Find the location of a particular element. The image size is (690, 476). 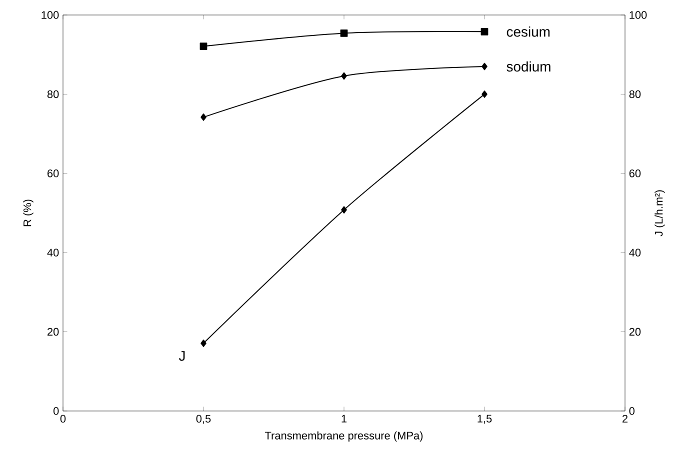

y-tick-label: 60 is located at coordinates (53, 174).